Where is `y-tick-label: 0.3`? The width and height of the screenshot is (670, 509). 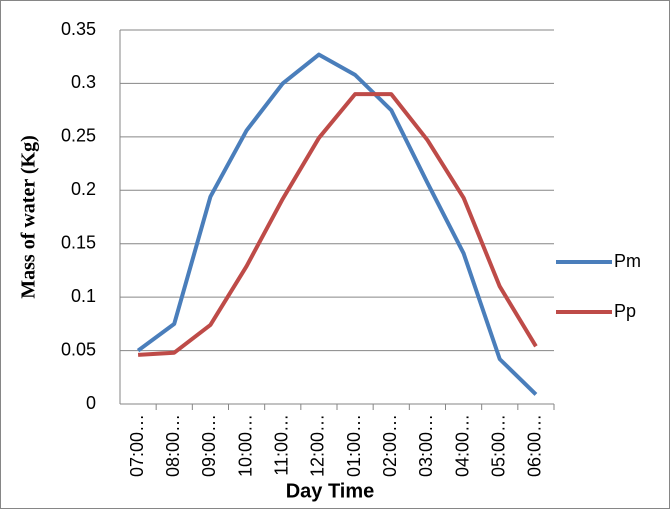 y-tick-label: 0.3 is located at coordinates (83, 82).